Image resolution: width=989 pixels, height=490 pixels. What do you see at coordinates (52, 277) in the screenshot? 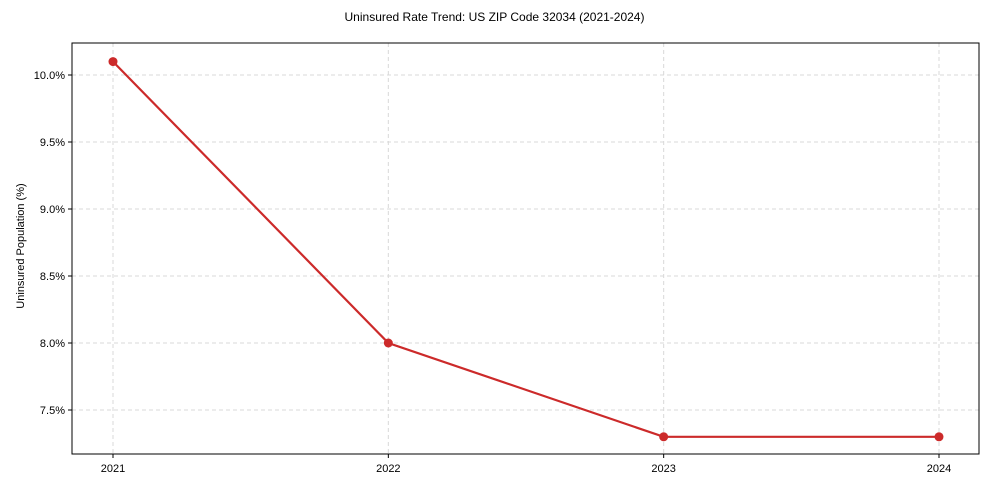
I see `y-tick-label: 8.5%` at bounding box center [52, 277].